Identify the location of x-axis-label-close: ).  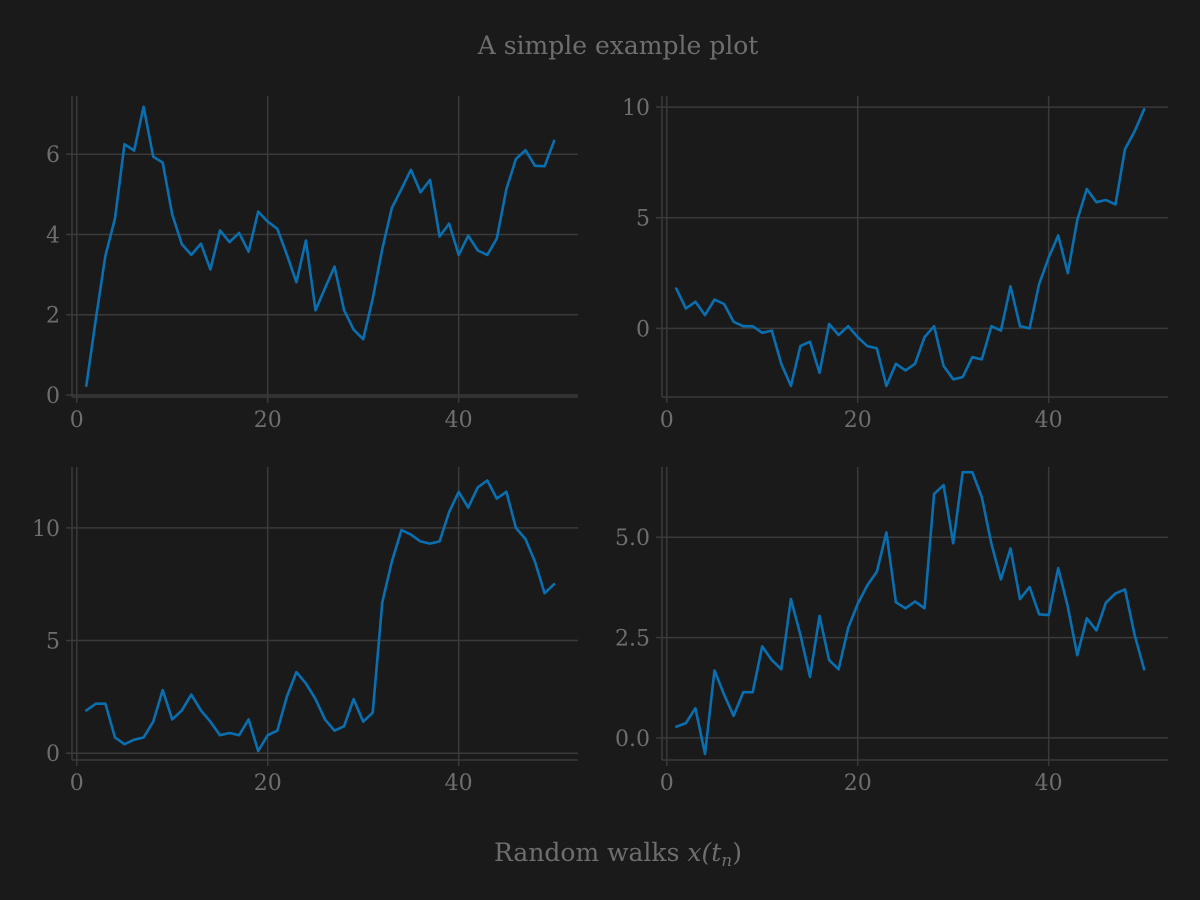
(737, 852).